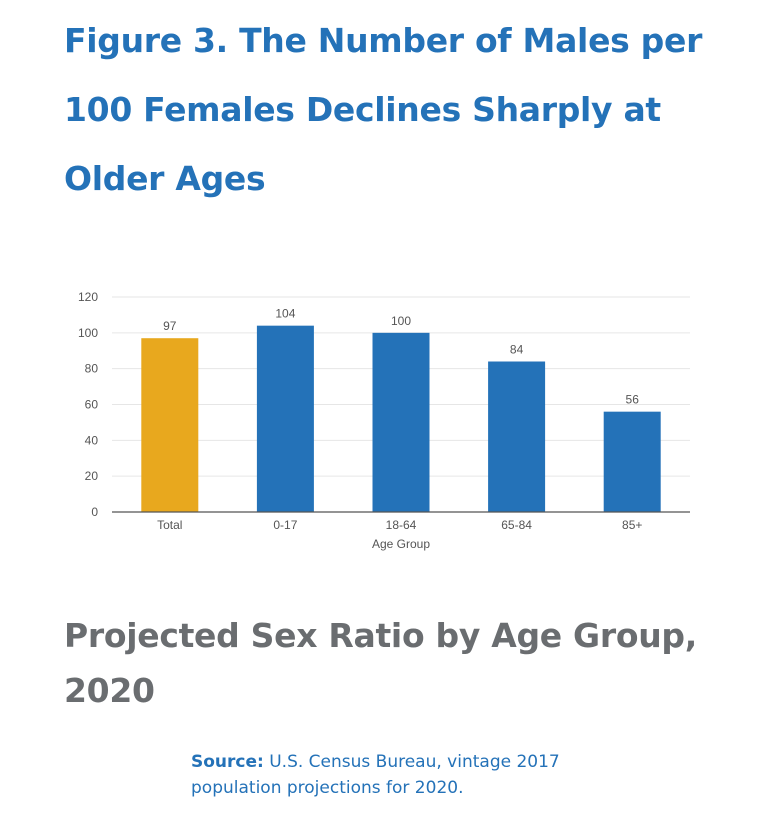 This screenshot has height=818, width=760. What do you see at coordinates (92, 440) in the screenshot?
I see `y-tick-label: 40` at bounding box center [92, 440].